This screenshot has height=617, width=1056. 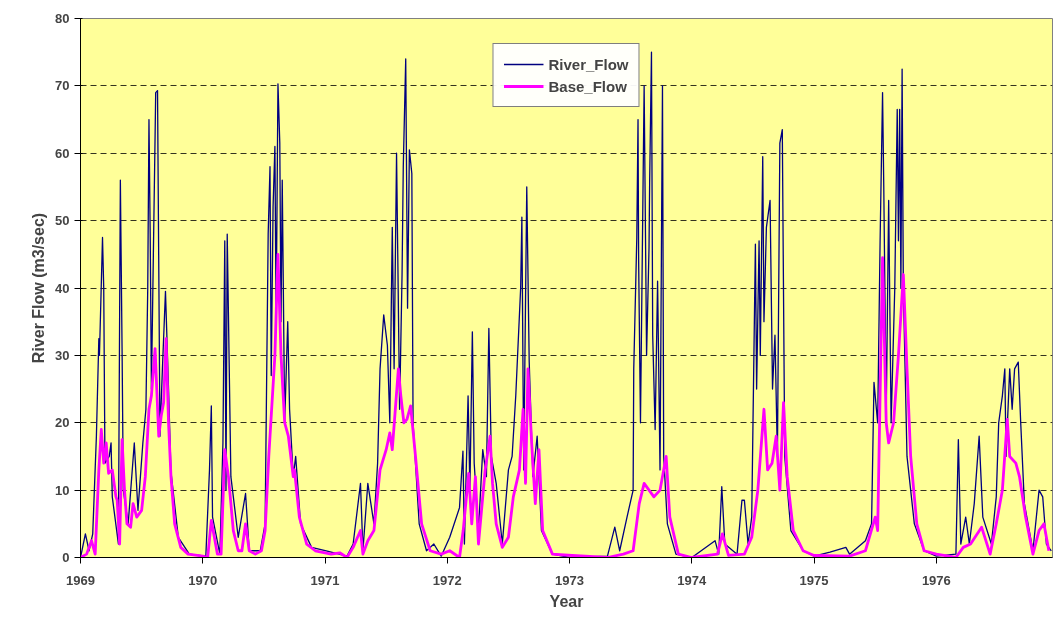 What do you see at coordinates (62, 153) in the screenshot?
I see `y-tick-label: 60` at bounding box center [62, 153].